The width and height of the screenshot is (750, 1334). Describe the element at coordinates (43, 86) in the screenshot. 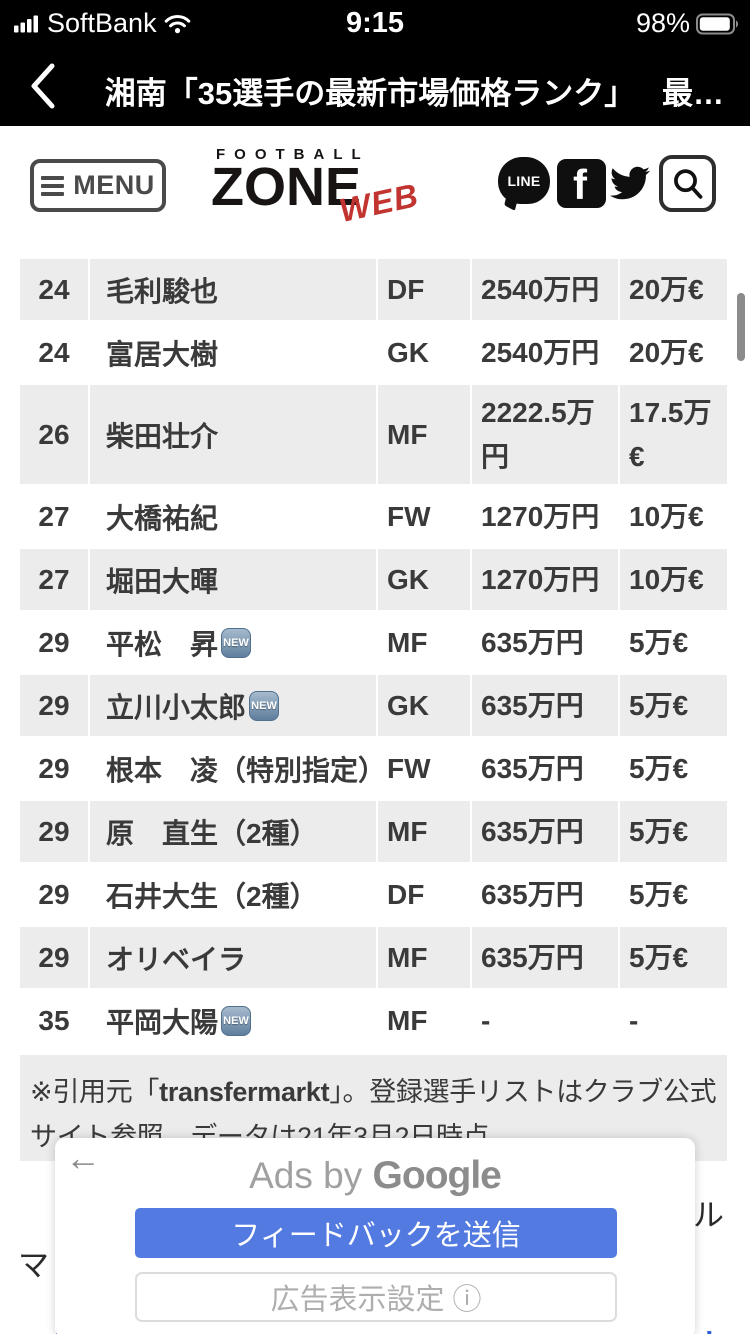

I see `back-chevron-icon` at that location.